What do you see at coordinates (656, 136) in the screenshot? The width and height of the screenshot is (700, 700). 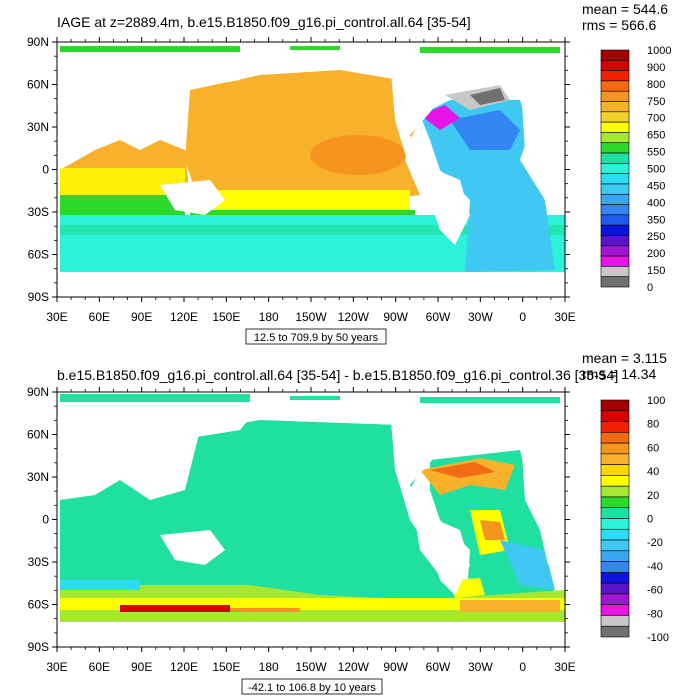 I see `colorbar-label: 650` at bounding box center [656, 136].